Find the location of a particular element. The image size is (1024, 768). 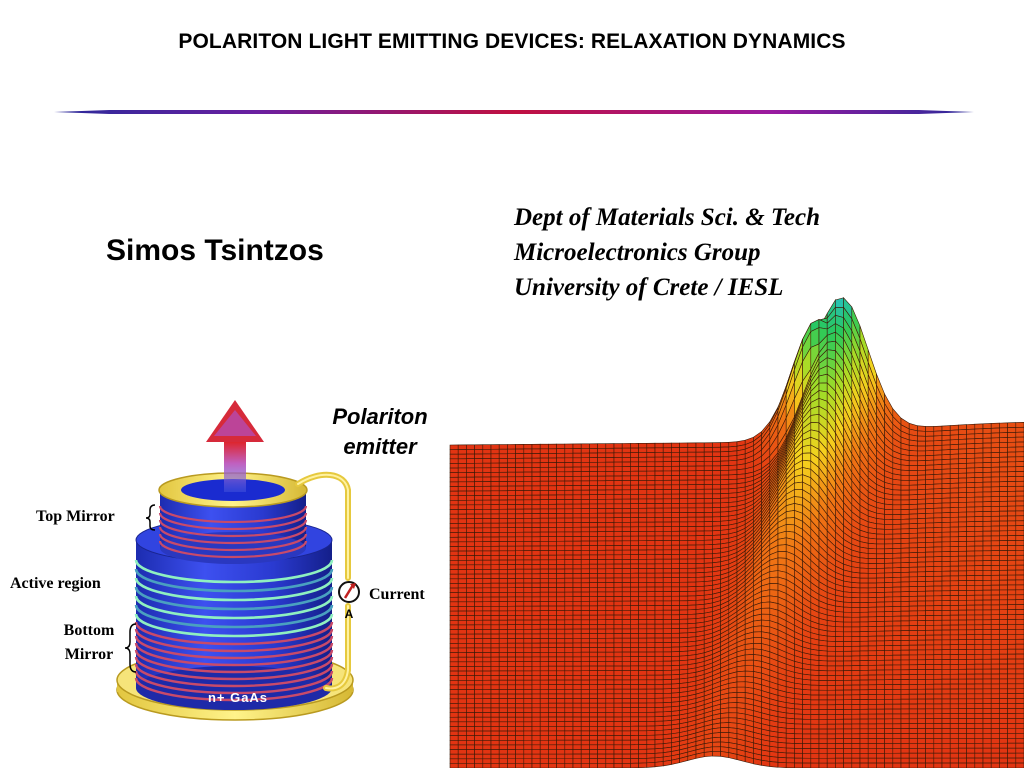

bottom-mirror-label-line: Bottom is located at coordinates (89, 630).